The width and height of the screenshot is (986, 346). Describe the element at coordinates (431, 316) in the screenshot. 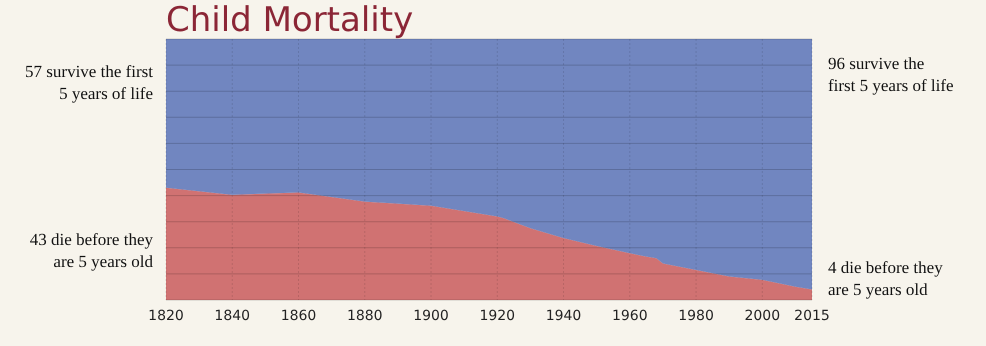

I see `x-tick-label: 1900` at that location.